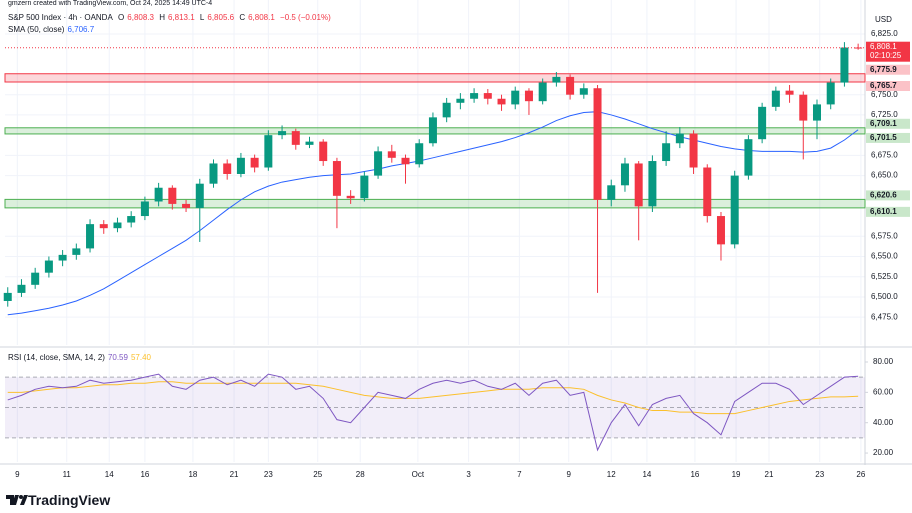  I want to click on sma-name: SMA (50, close), so click(36, 29).